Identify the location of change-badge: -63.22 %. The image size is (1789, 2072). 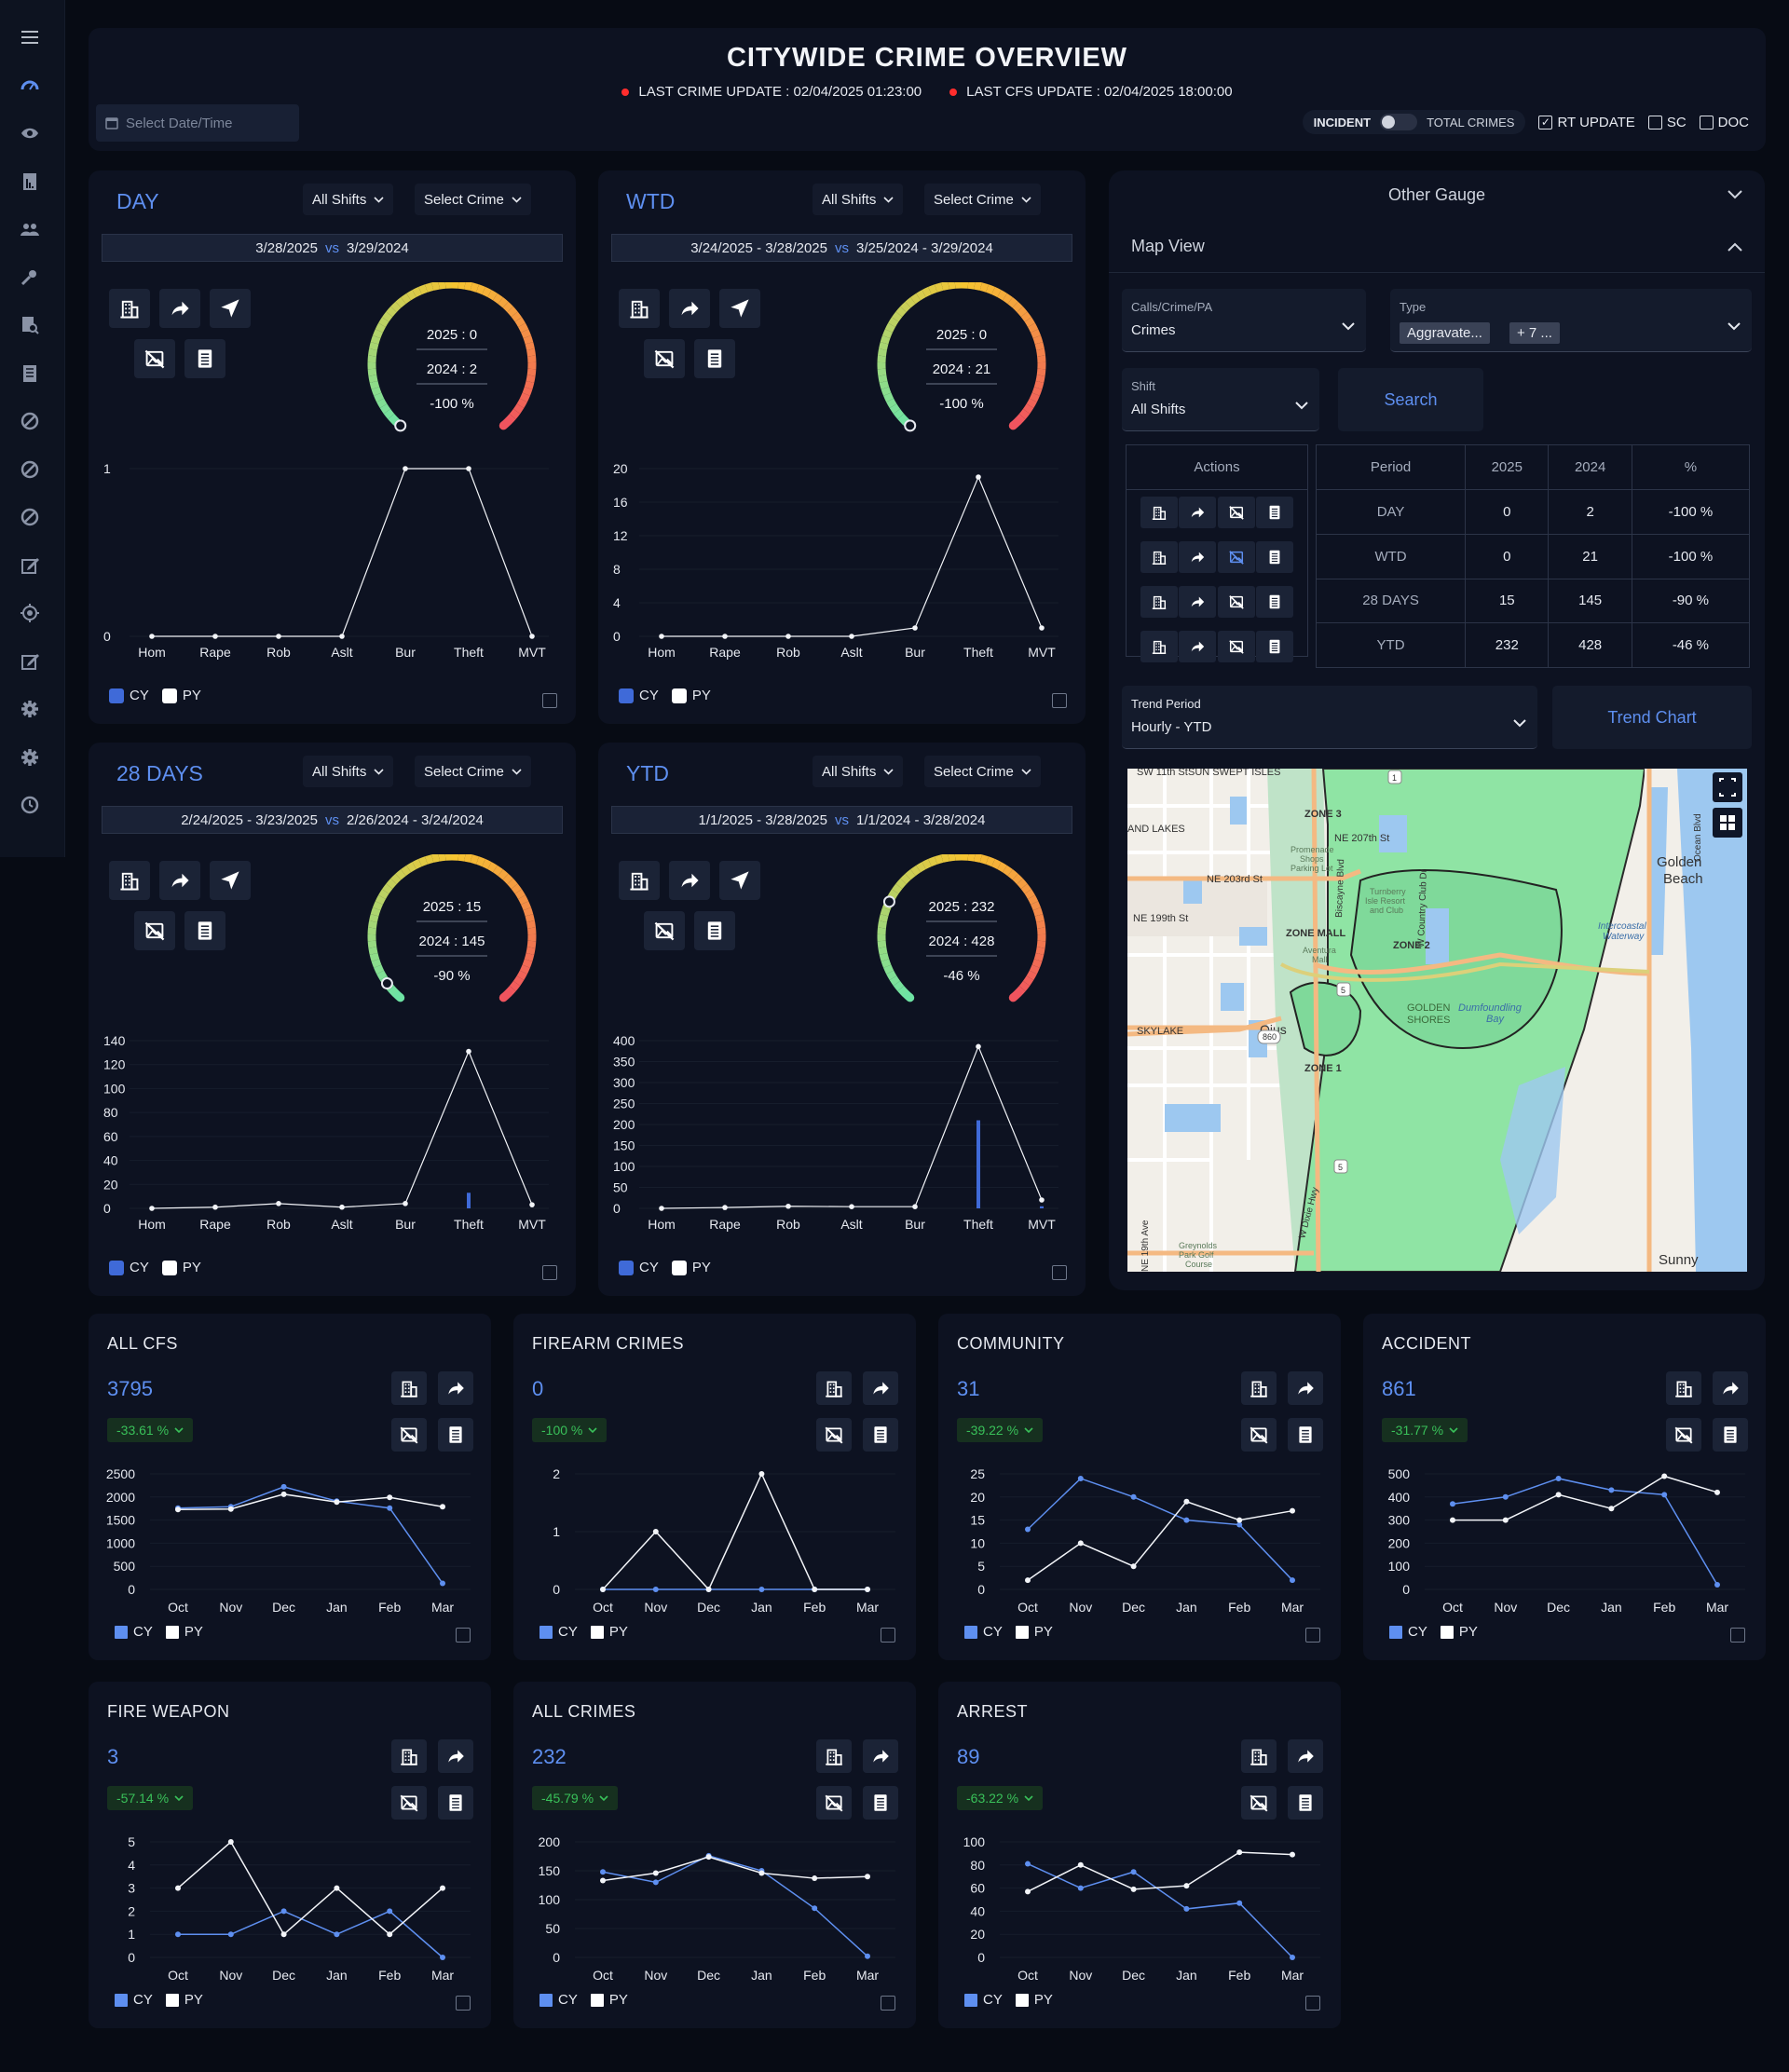
(1001, 1798).